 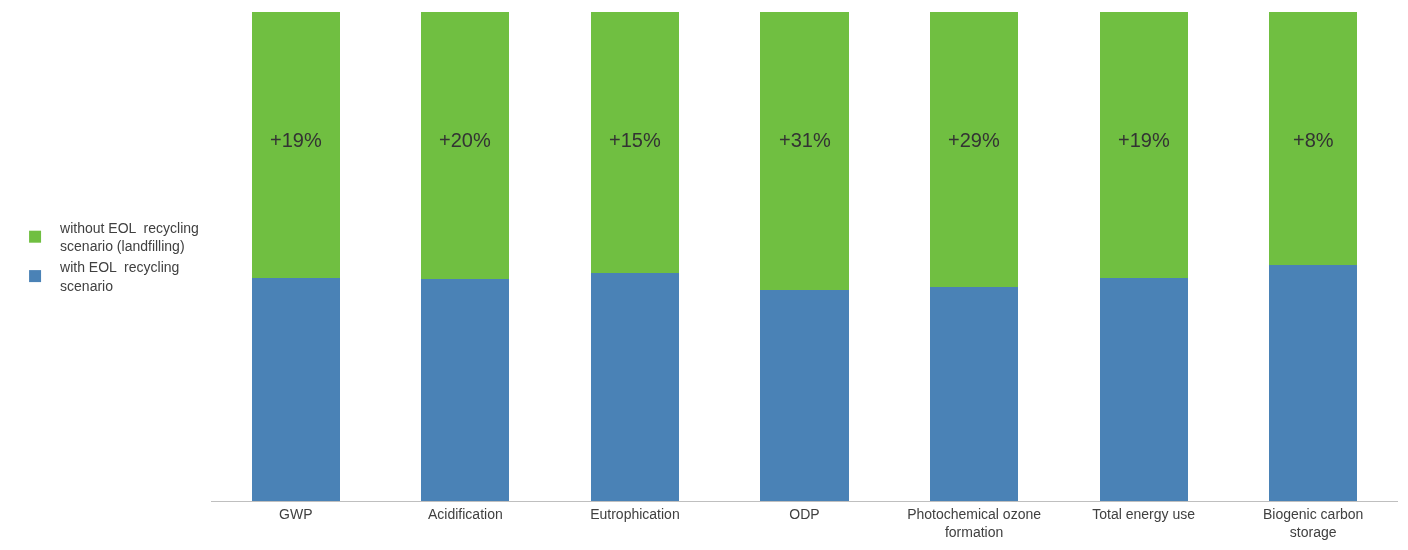 What do you see at coordinates (635, 140) in the screenshot?
I see `annotation: +15%` at bounding box center [635, 140].